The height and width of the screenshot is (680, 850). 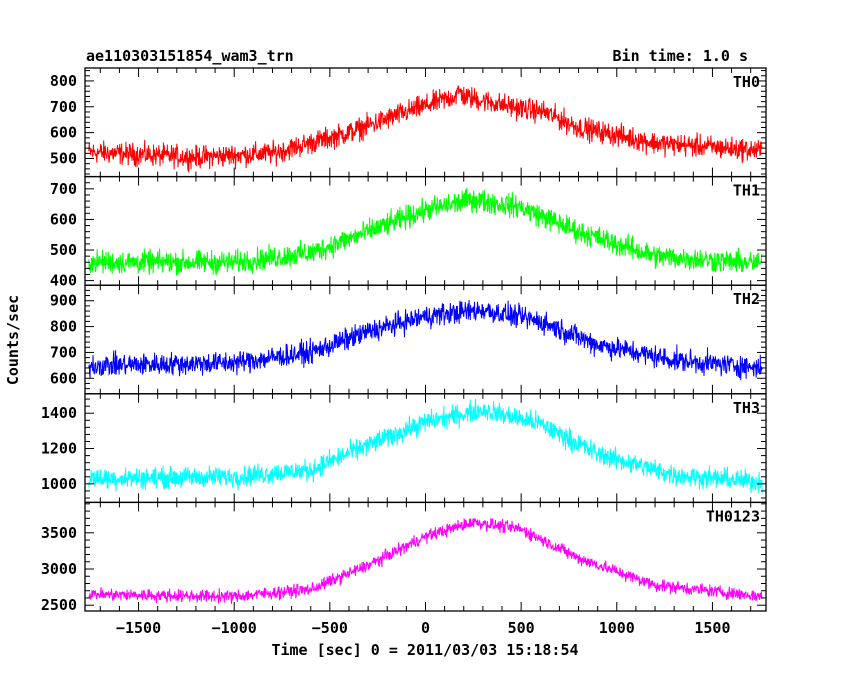 What do you see at coordinates (59, 484) in the screenshot?
I see `y-tick-label: 1000` at bounding box center [59, 484].